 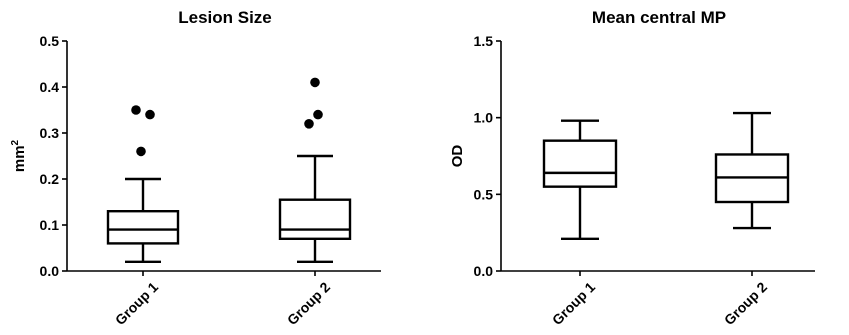 What do you see at coordinates (15, 142) in the screenshot?
I see `y-axis-label-superscript: 2` at bounding box center [15, 142].